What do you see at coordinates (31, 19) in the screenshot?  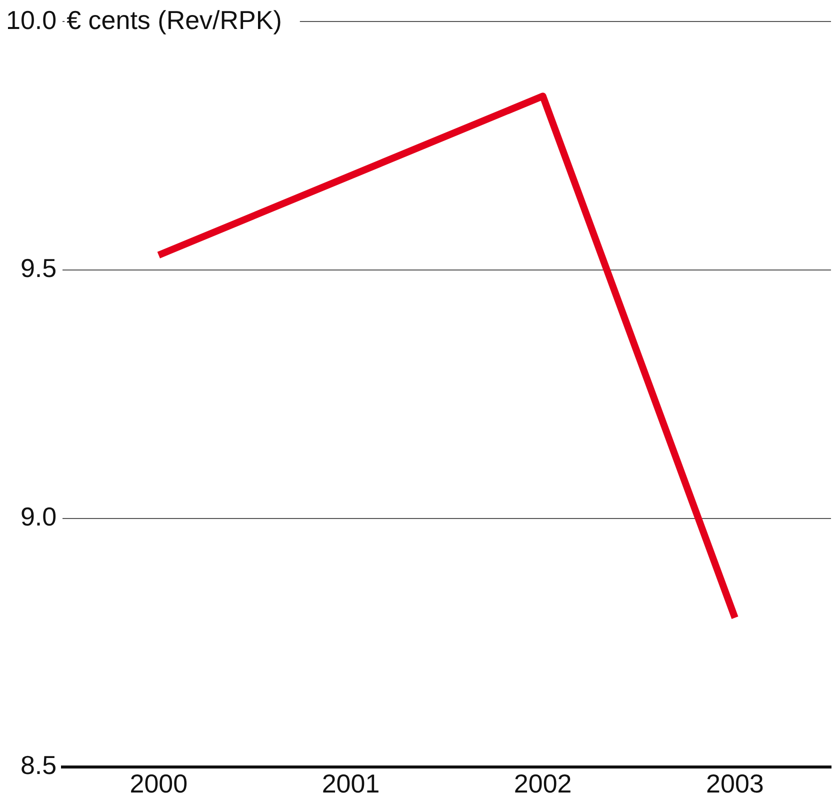 I see `y-tick-label: 10.0` at bounding box center [31, 19].